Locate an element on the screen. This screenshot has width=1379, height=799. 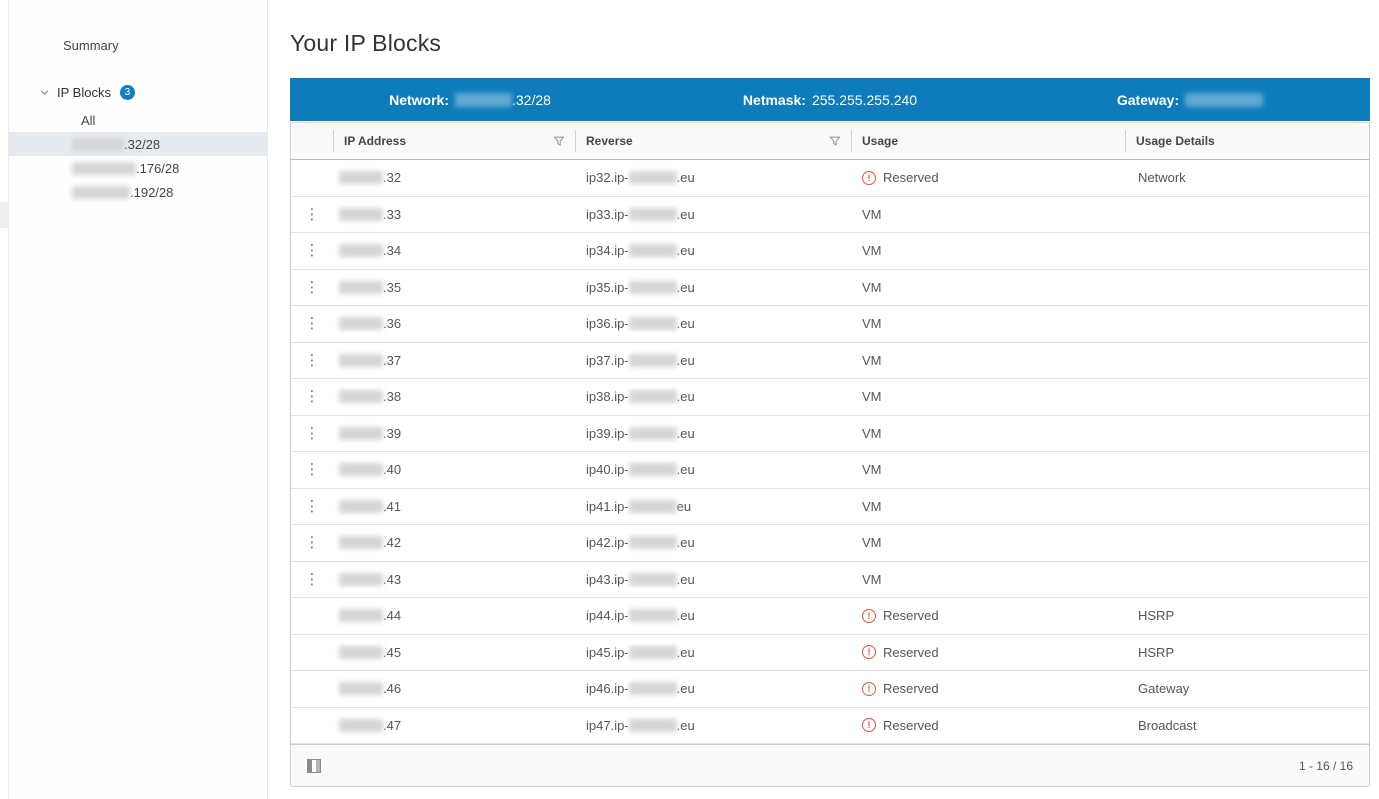
sidebar-group-ip-blocks: IP Blocks 3 is located at coordinates (87, 92).